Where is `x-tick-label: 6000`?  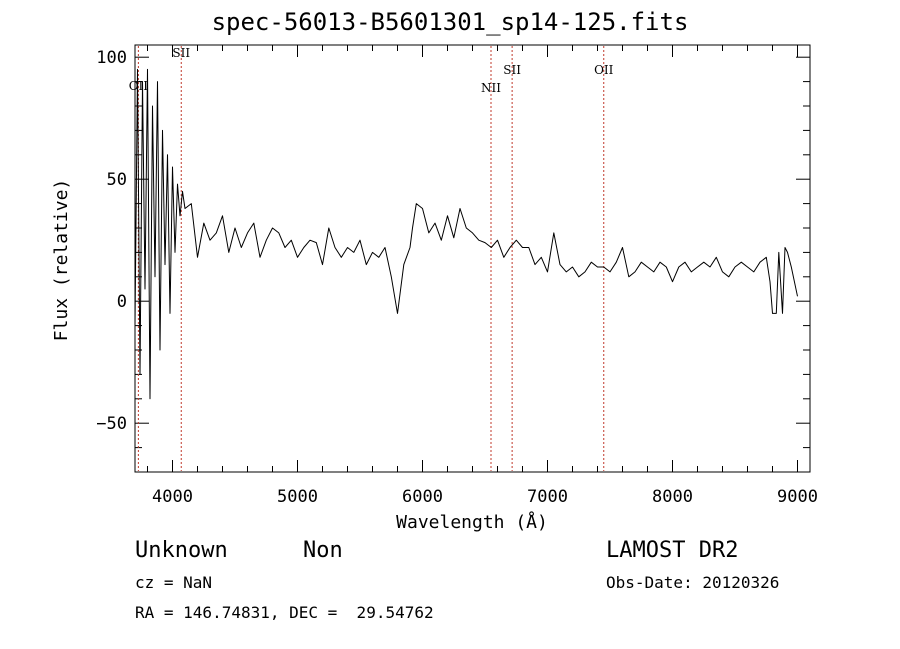
x-tick-label: 6000 is located at coordinates (422, 497).